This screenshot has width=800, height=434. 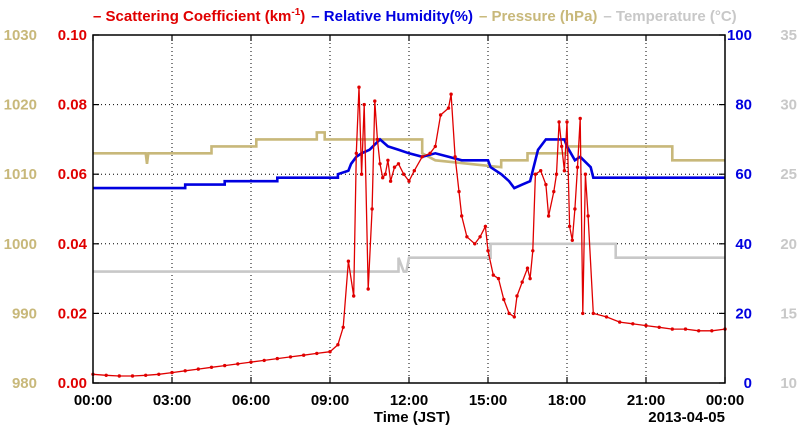 I want to click on pressure-tick-label: 1020, so click(x=20, y=105).